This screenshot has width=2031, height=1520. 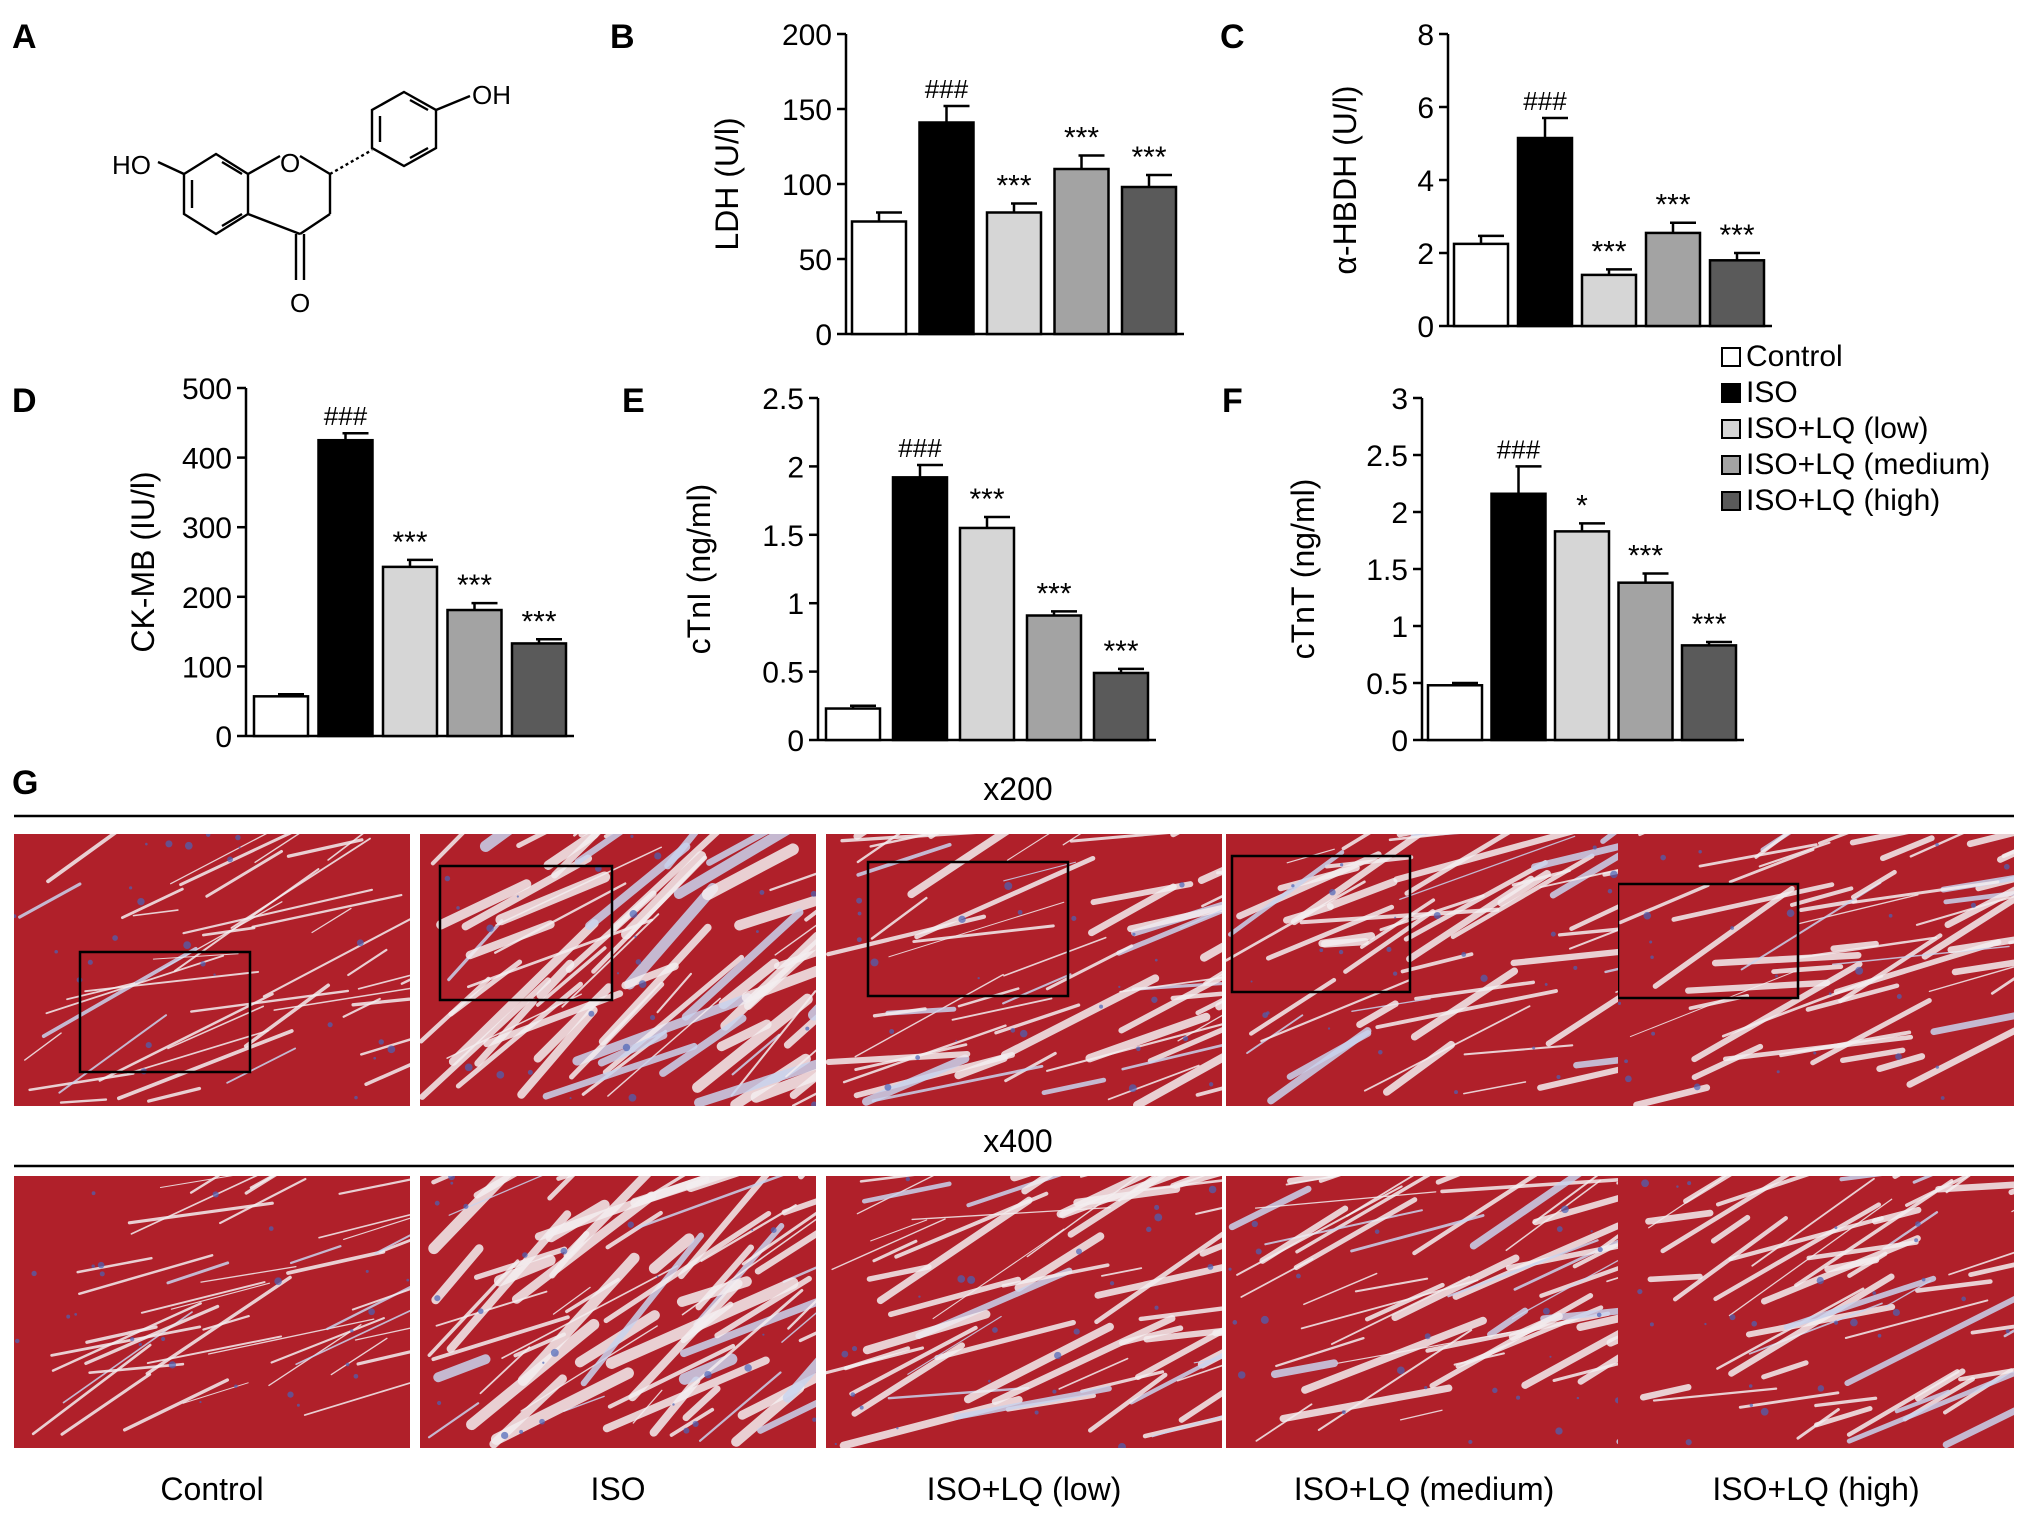 What do you see at coordinates (1837, 428) in the screenshot?
I see `legend-label: ISO+LQ (low)` at bounding box center [1837, 428].